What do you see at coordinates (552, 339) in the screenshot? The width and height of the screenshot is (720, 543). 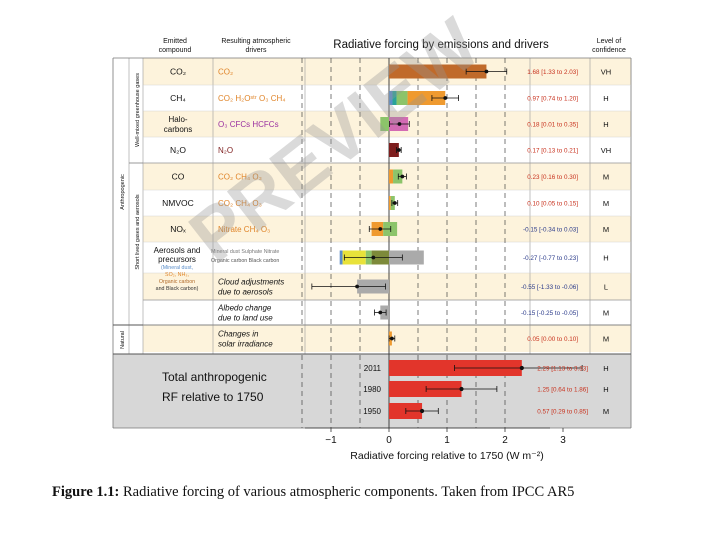 I see `value-label: 0.05 [0.00 to 0.10]` at bounding box center [552, 339].